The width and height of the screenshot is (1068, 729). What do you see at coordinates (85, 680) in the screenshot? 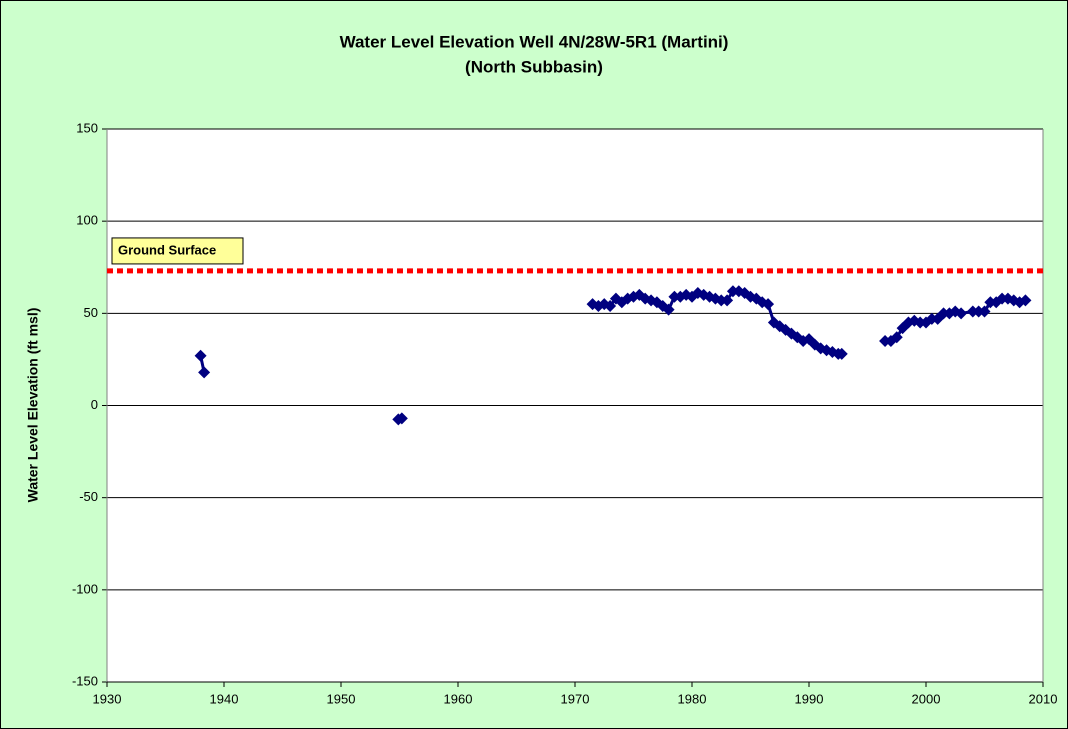
I see `y-tick-label: -150` at bounding box center [85, 680].